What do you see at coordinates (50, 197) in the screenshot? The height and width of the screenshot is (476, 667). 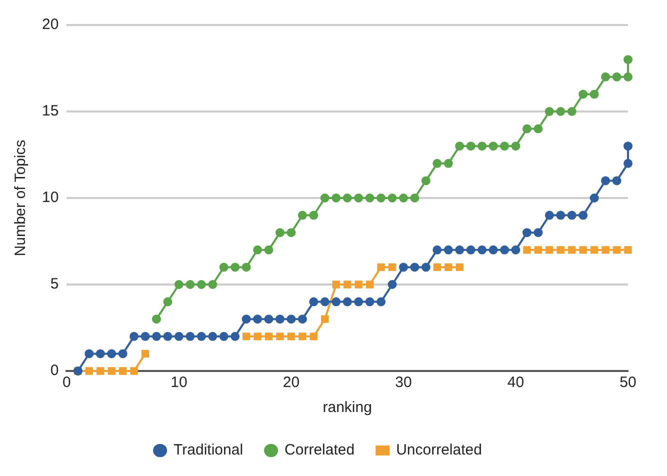 I see `y-tick-label: 10` at bounding box center [50, 197].